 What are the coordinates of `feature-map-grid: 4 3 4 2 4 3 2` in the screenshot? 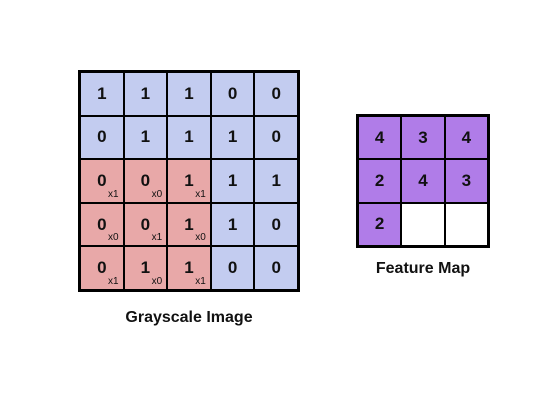 It's located at (423, 181).